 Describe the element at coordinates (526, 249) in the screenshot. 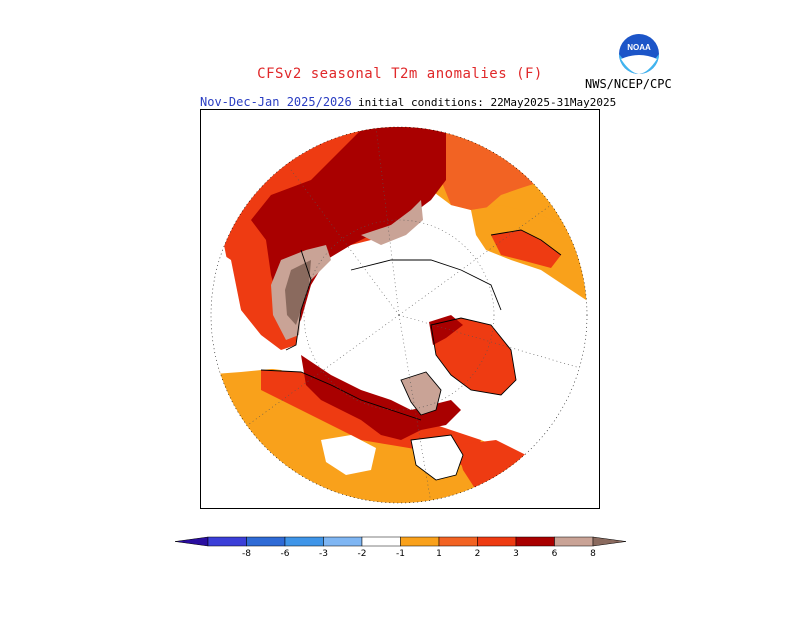

I see `anomaly-region-eastasia-red` at that location.